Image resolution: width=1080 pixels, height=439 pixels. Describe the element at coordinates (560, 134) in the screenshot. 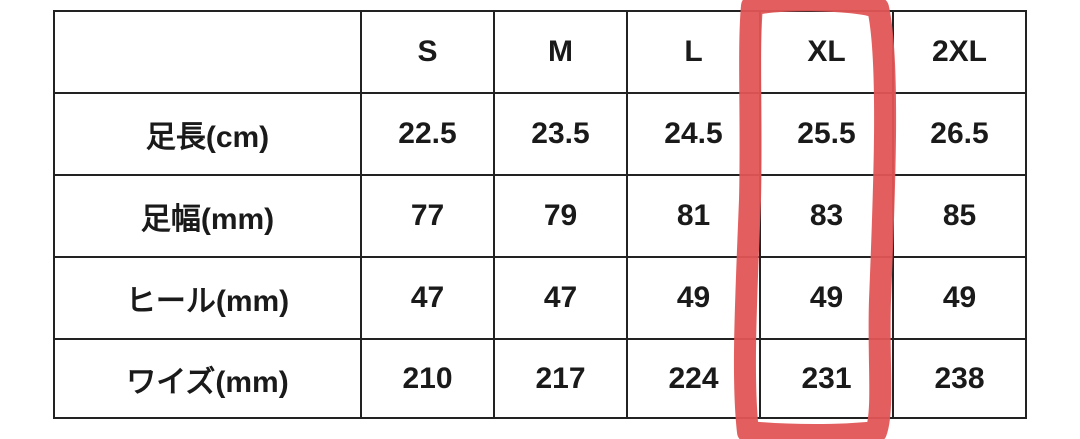

I see `cell: 23.5` at that location.